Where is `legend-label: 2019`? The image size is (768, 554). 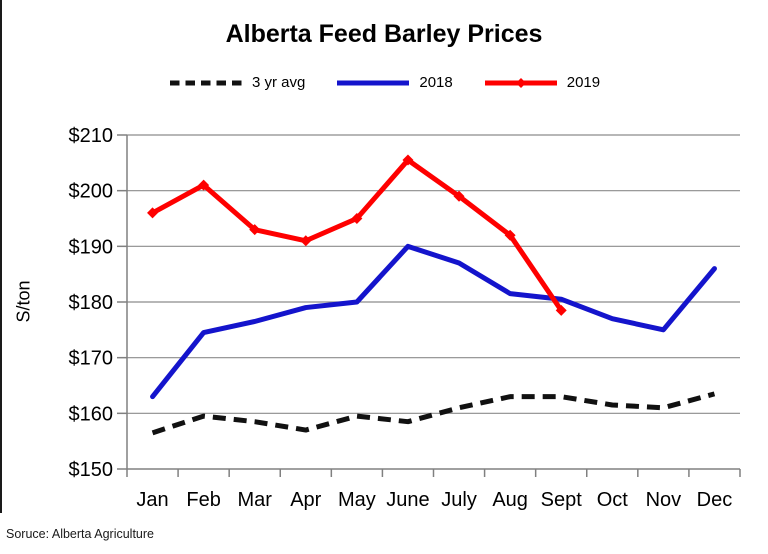 legend-label: 2019 is located at coordinates (583, 82).